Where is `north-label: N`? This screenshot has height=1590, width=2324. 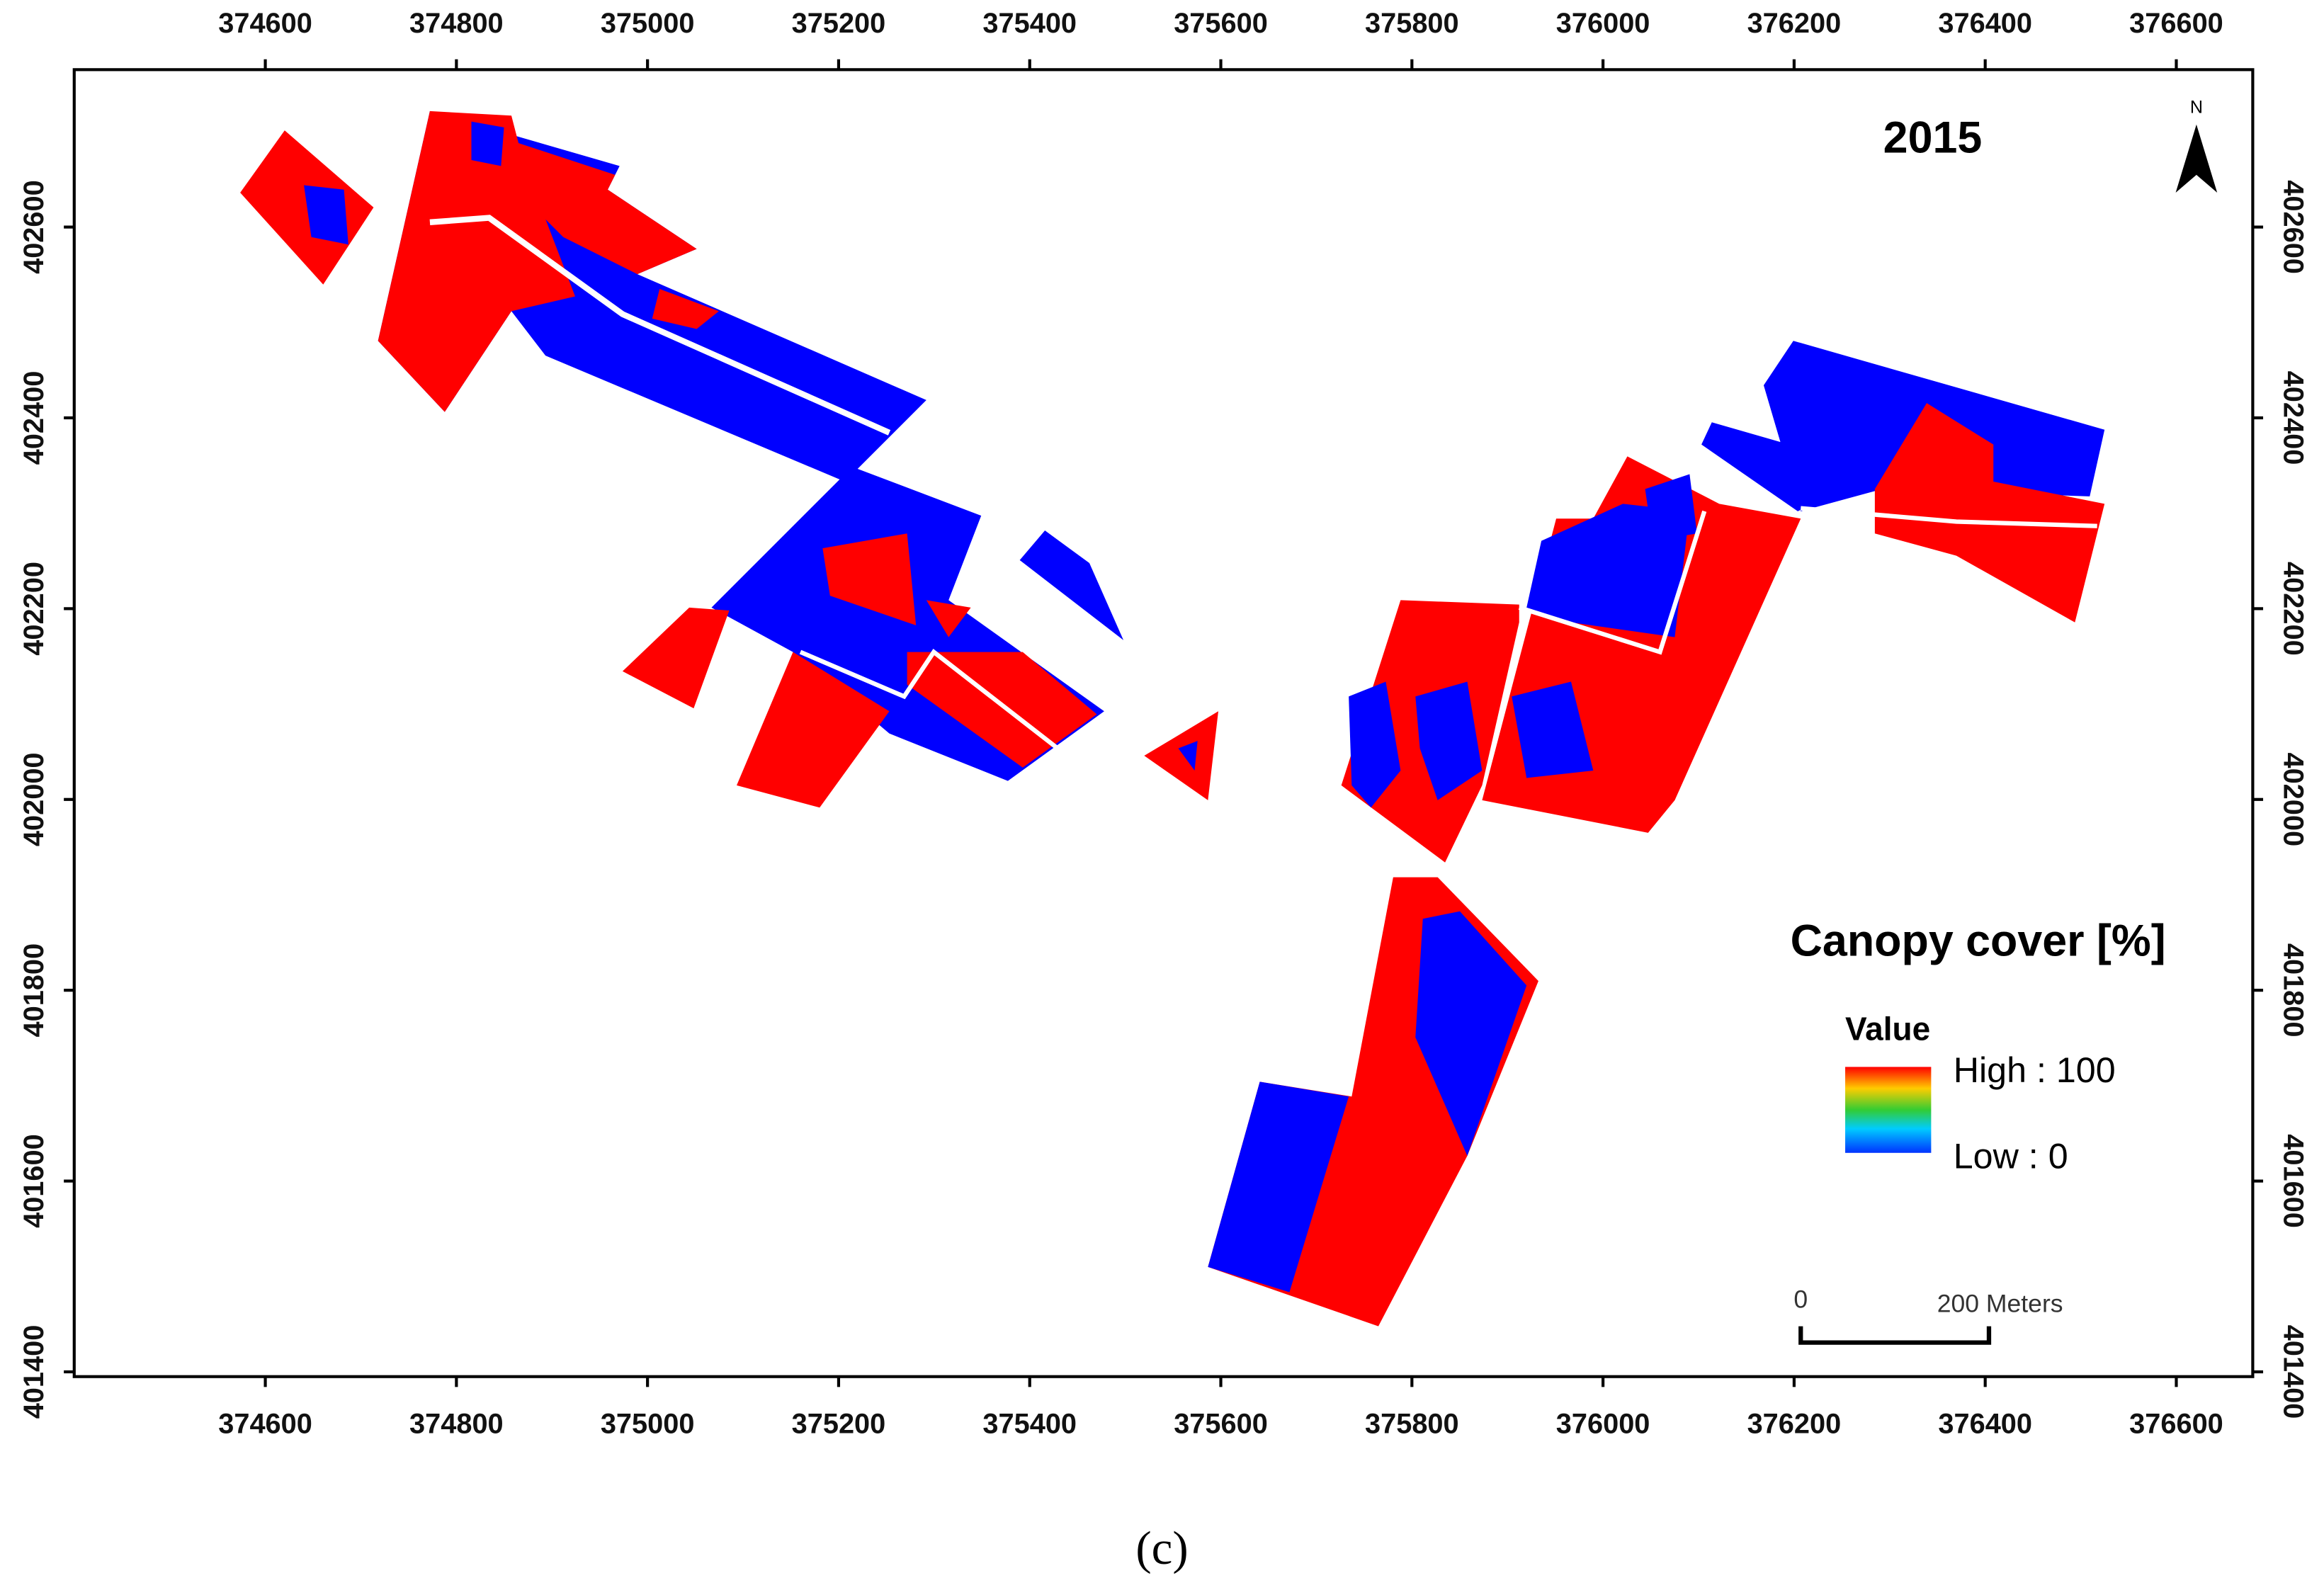 north-label: N is located at coordinates (2196, 107).